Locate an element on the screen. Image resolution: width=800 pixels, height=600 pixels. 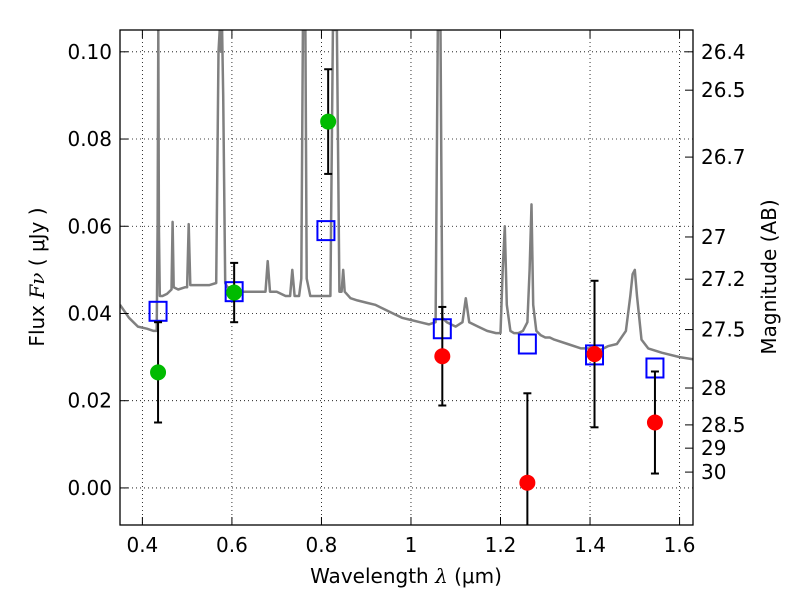
y-tick-label: 0.04 is located at coordinates (89, 313).